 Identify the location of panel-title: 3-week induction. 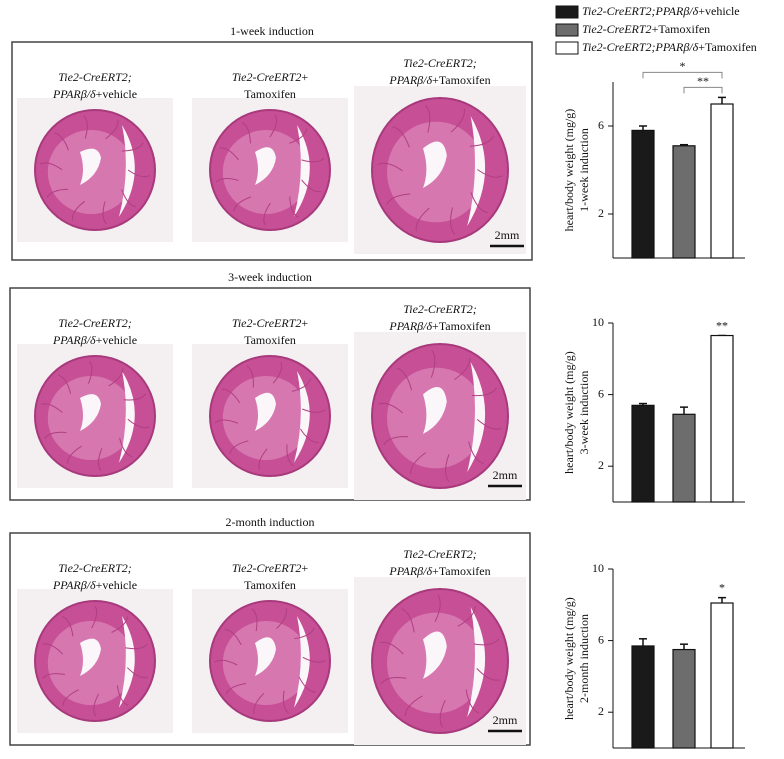
(270, 277).